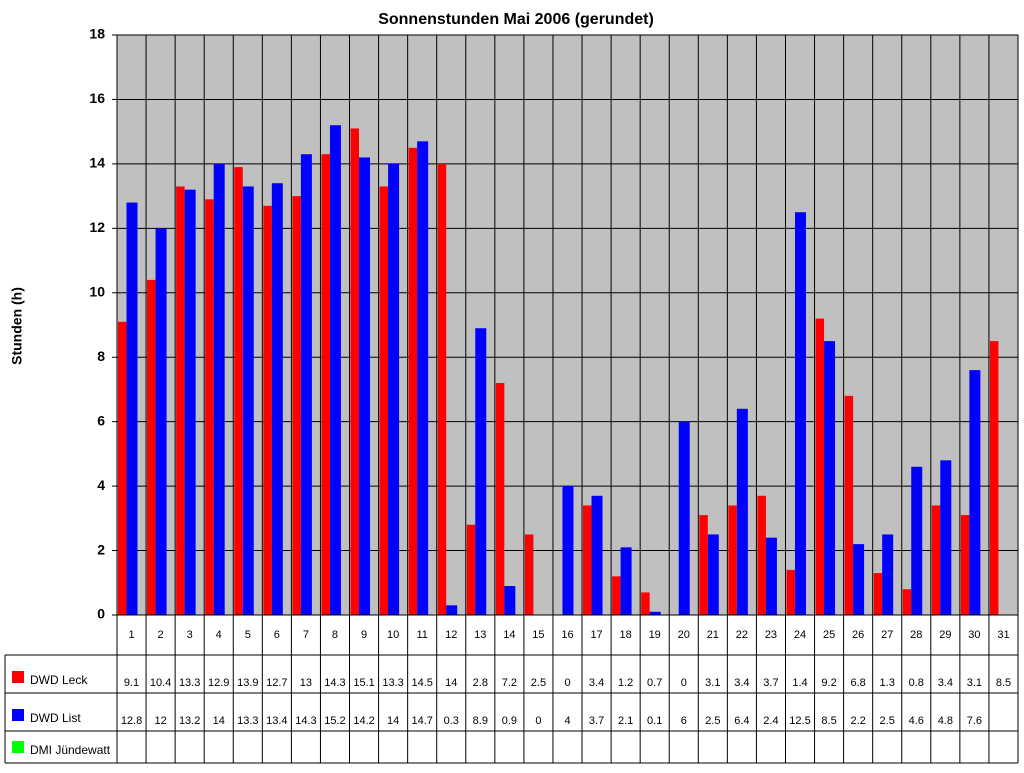  I want to click on table-value: 13, so click(306, 683).